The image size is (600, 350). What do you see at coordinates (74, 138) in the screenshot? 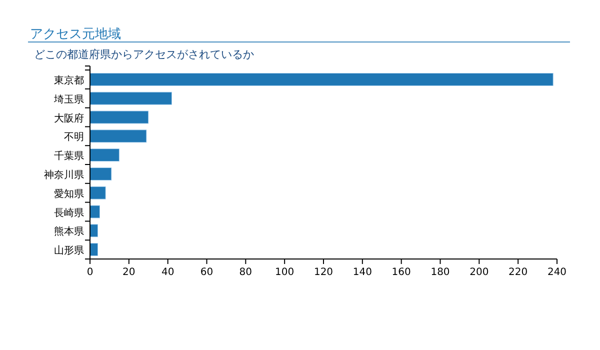
I see `y-tick-label: 不明` at bounding box center [74, 138].